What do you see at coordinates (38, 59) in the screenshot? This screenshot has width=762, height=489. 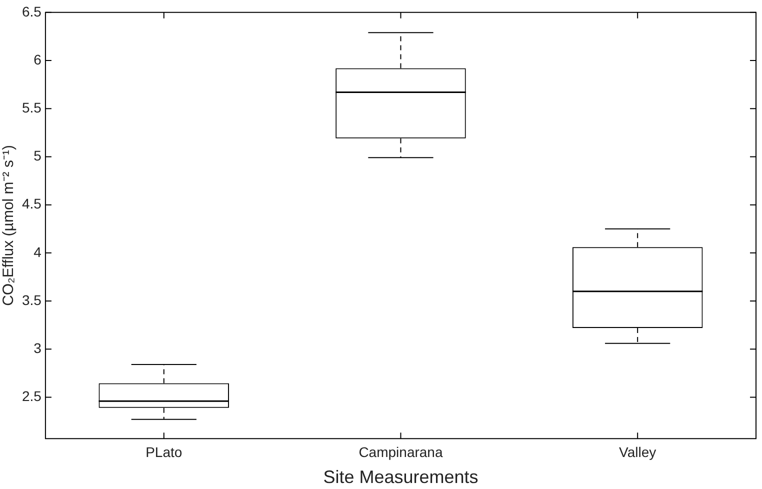 I see `y-tick-label: 6` at bounding box center [38, 59].